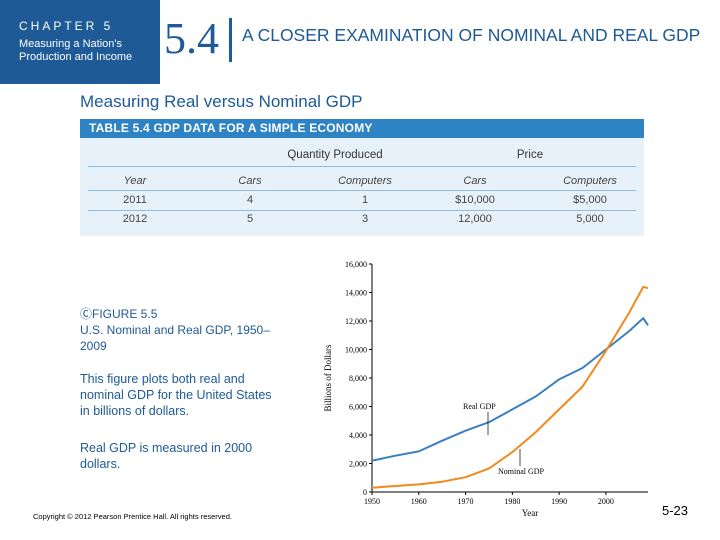 This screenshot has width=720, height=540. Describe the element at coordinates (365, 181) in the screenshot. I see `col-header-computers-qty: Computers` at that location.